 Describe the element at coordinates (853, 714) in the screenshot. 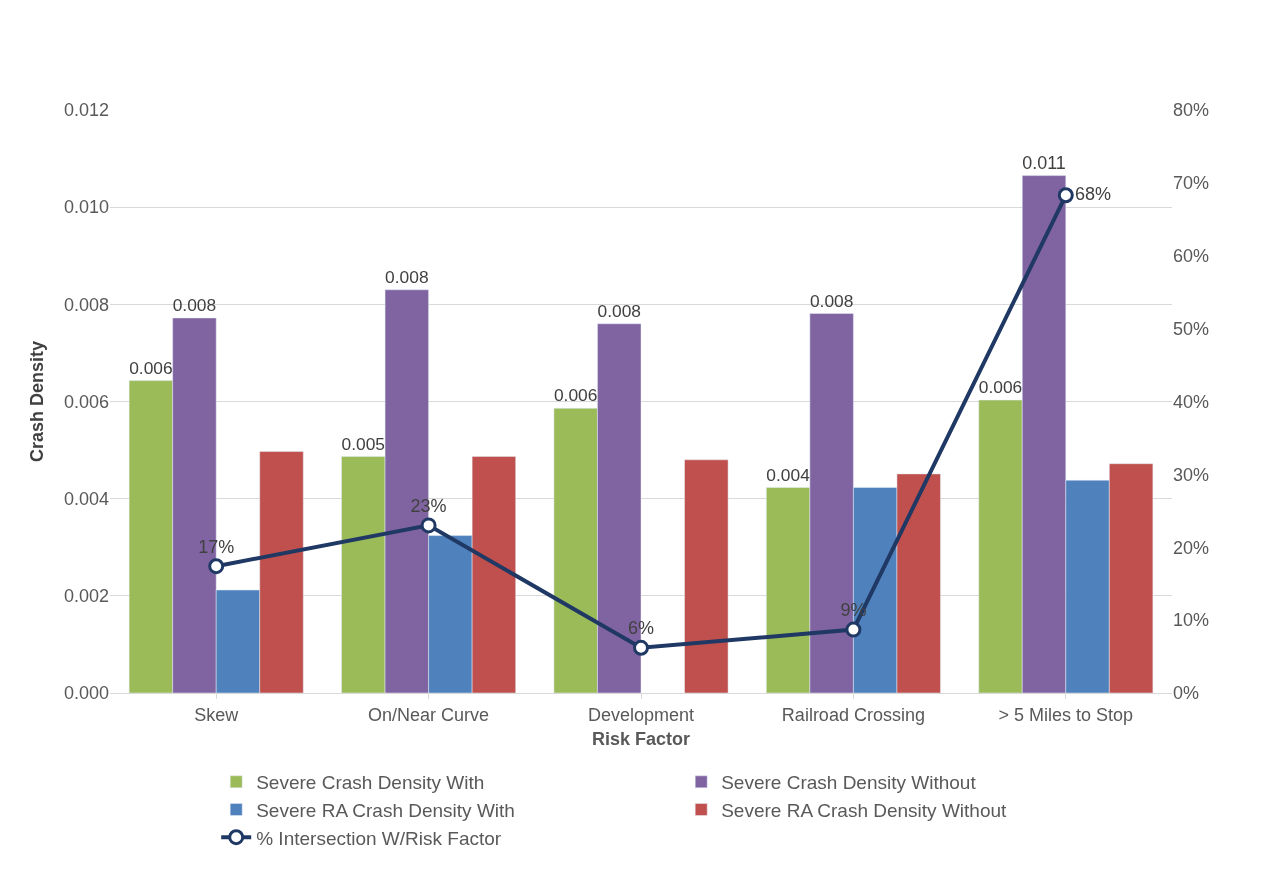

I see `x-tick-label: Railroad Crossing` at that location.